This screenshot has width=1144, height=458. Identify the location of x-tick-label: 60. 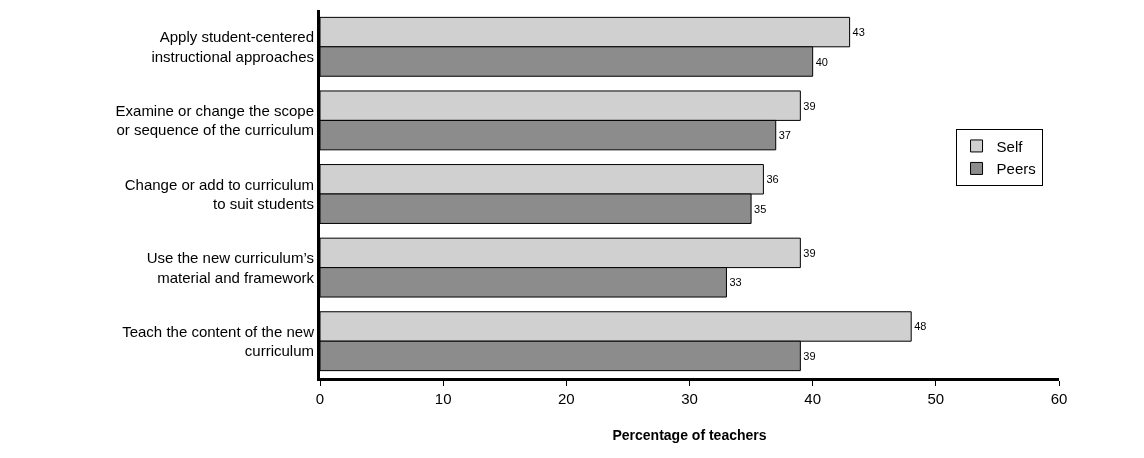
(1059, 398).